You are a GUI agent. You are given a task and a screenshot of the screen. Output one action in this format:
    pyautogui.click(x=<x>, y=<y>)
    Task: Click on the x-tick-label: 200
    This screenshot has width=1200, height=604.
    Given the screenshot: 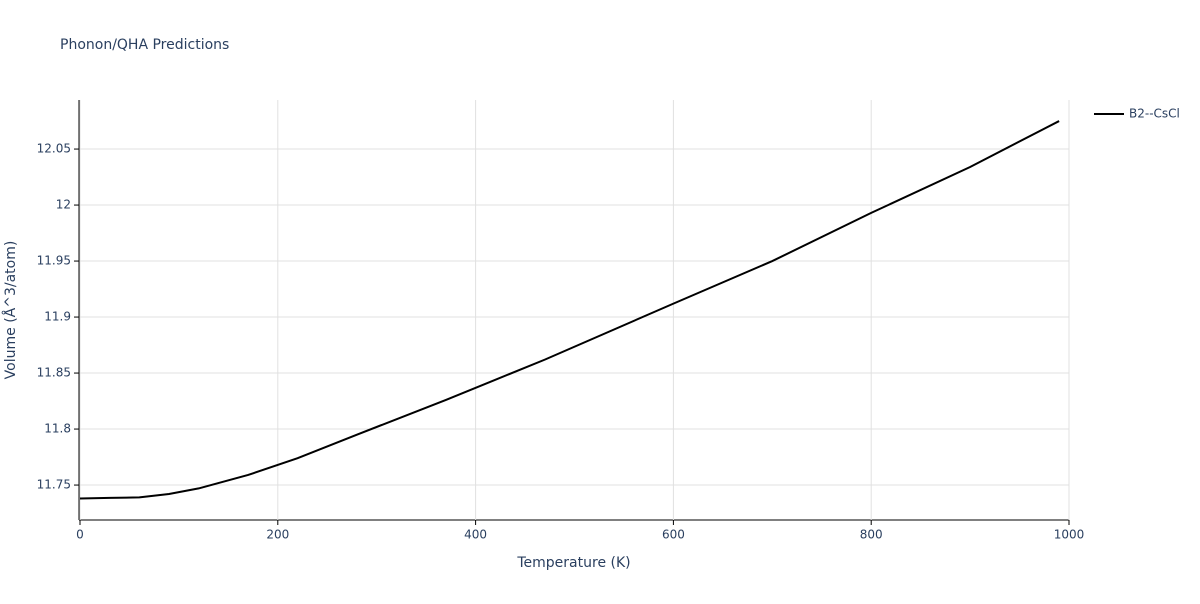 What is the action you would take?
    pyautogui.click(x=277, y=535)
    